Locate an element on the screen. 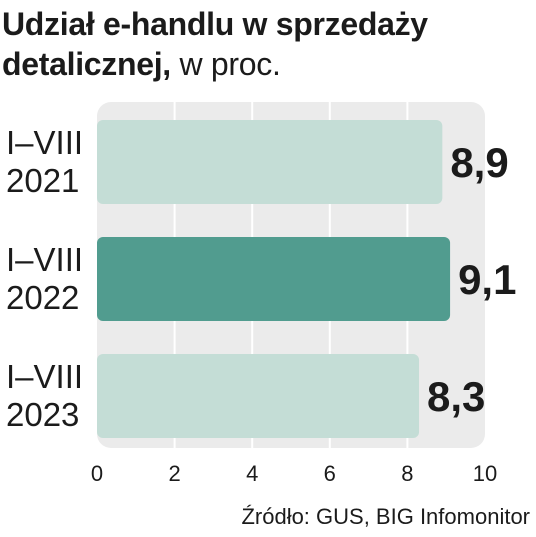 This screenshot has width=536, height=537. value-label: 8,3 is located at coordinates (456, 396).